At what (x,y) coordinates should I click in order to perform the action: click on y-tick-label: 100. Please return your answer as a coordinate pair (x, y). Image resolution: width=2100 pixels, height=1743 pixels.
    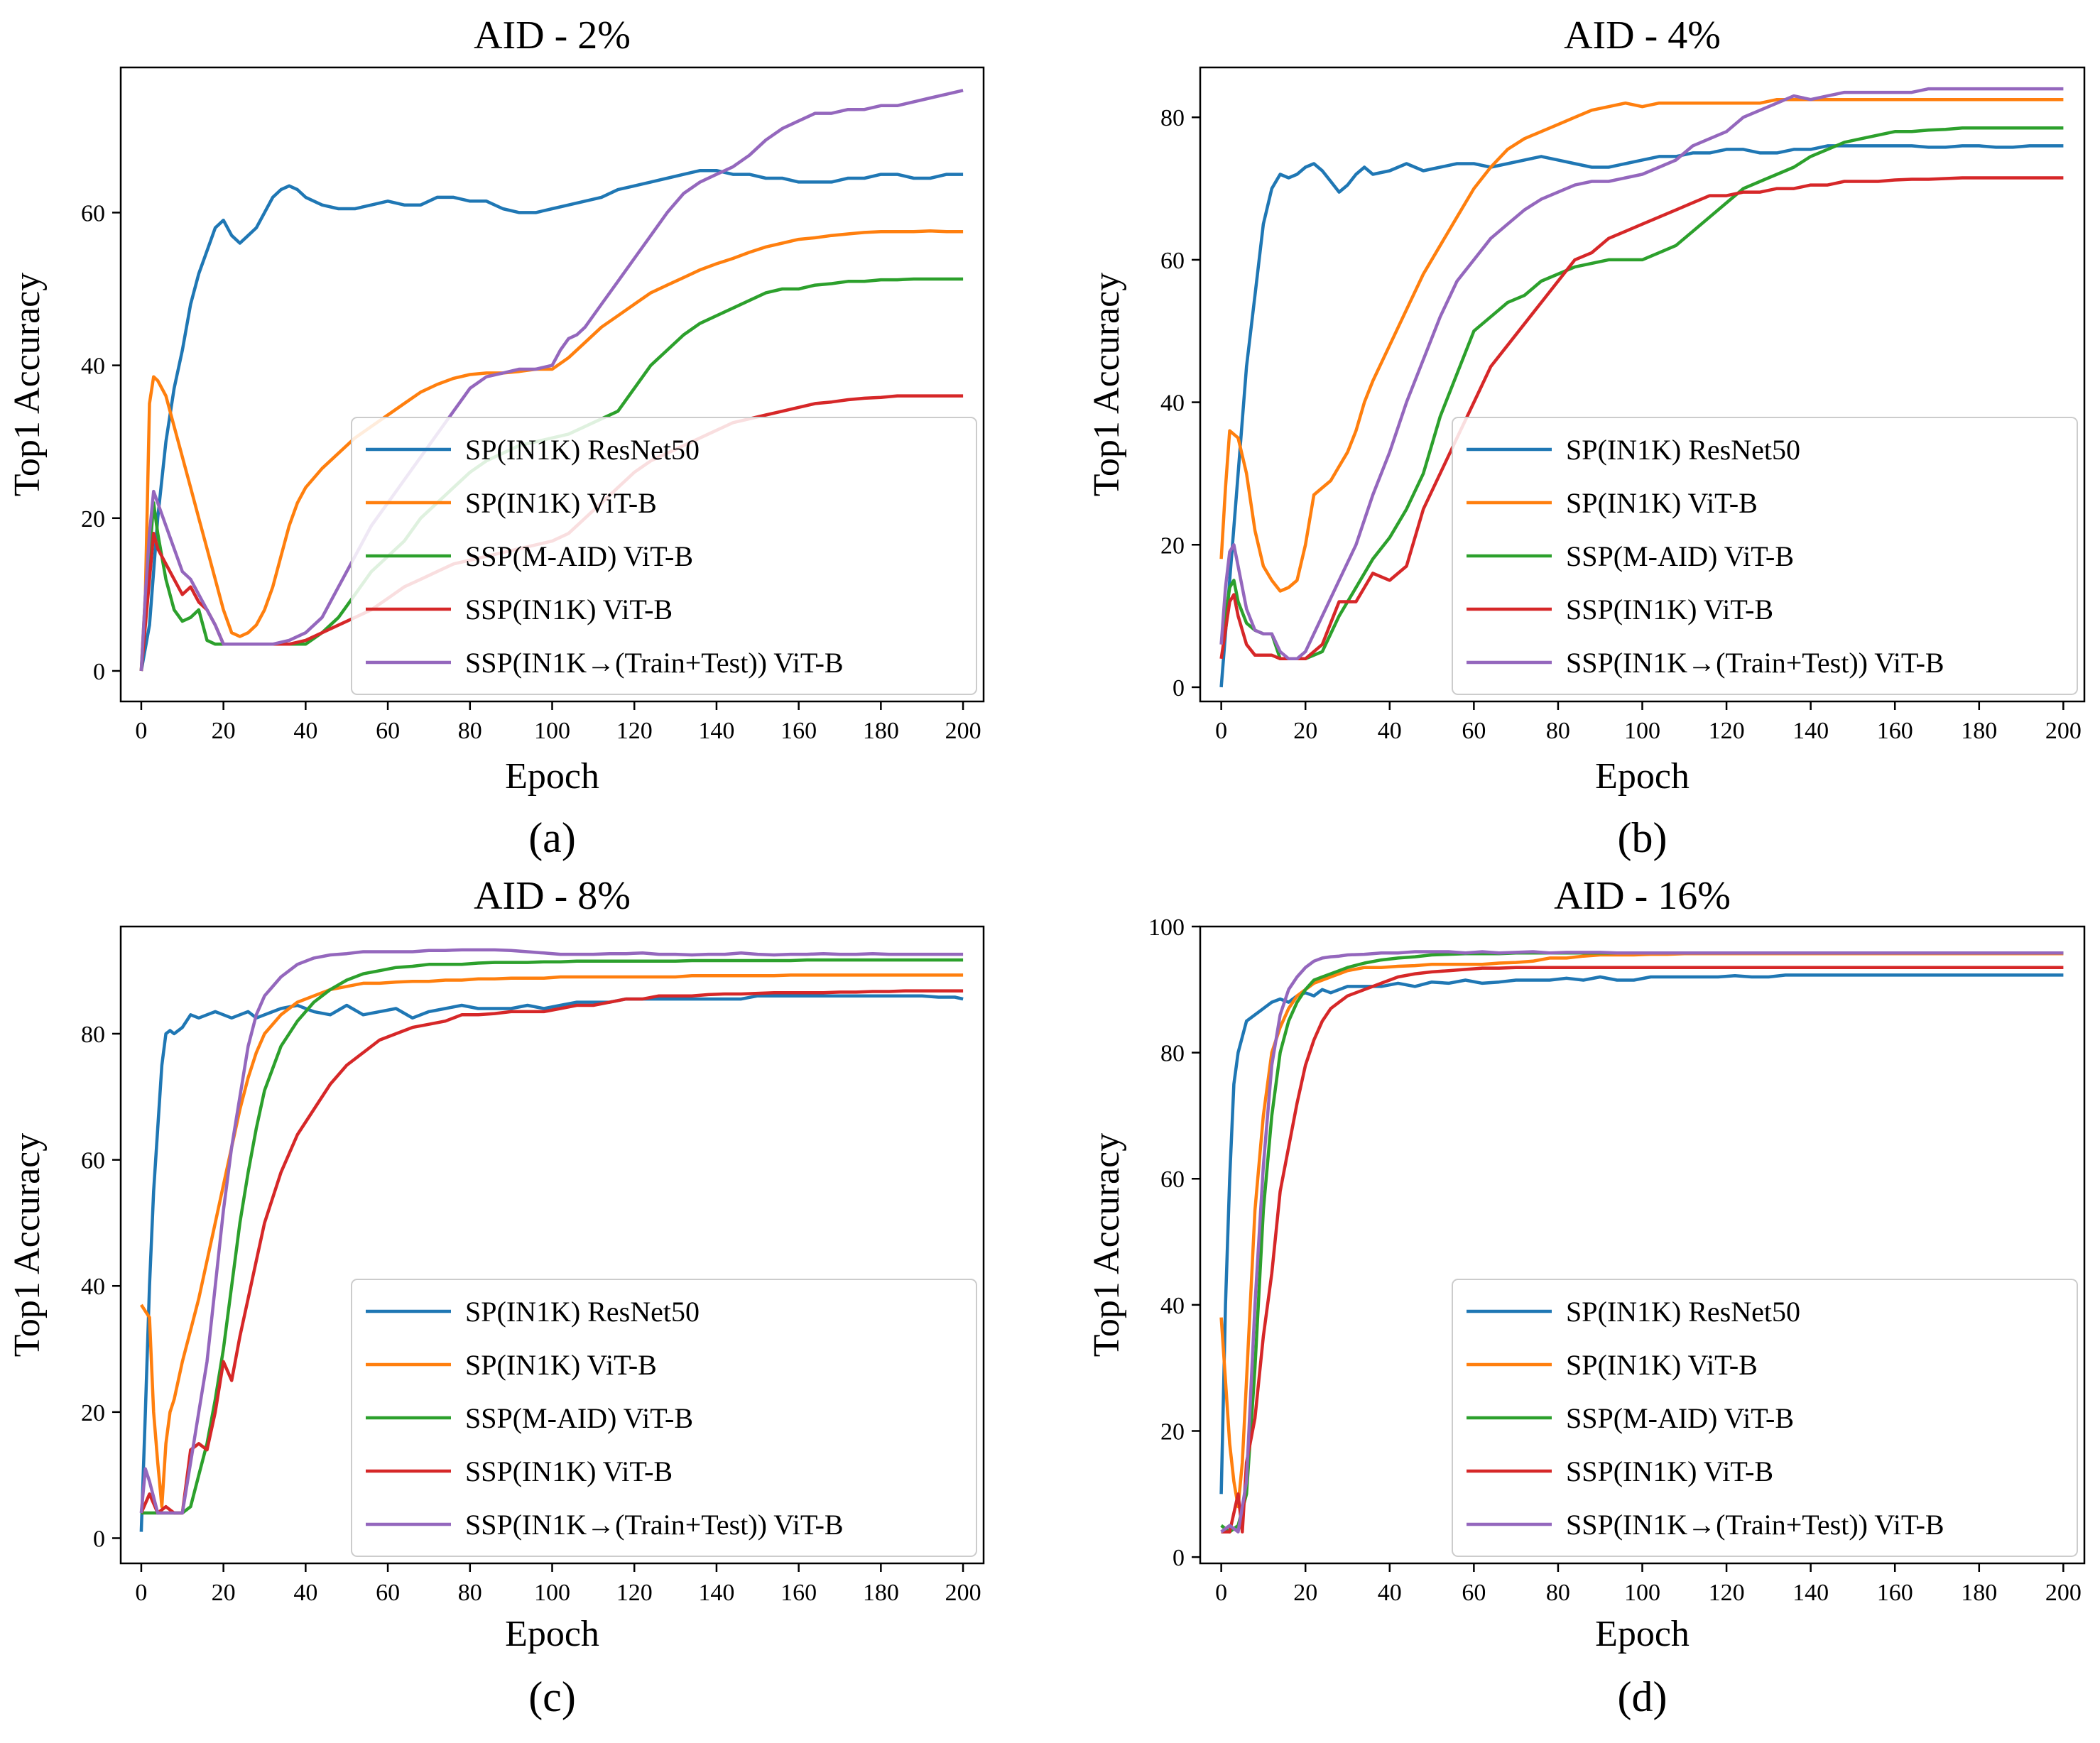
    Looking at the image, I should click on (1166, 927).